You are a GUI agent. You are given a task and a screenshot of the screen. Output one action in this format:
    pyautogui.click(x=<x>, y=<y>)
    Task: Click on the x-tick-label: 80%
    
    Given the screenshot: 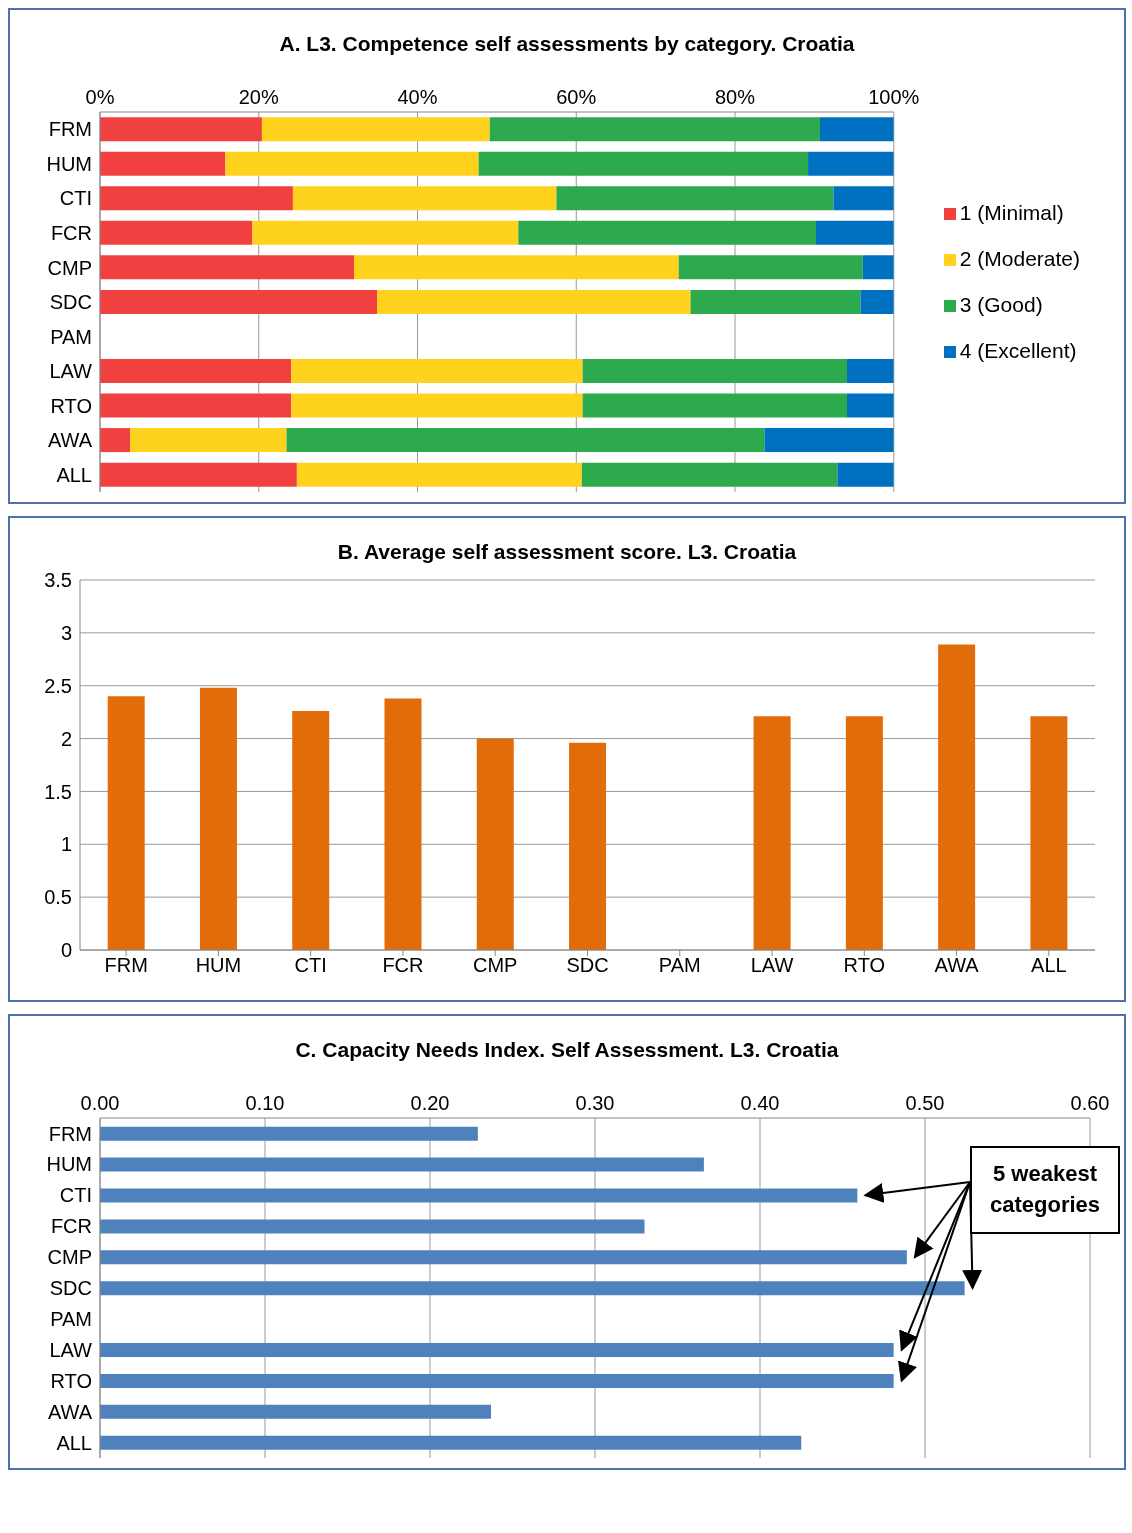 What is the action you would take?
    pyautogui.click(x=735, y=97)
    